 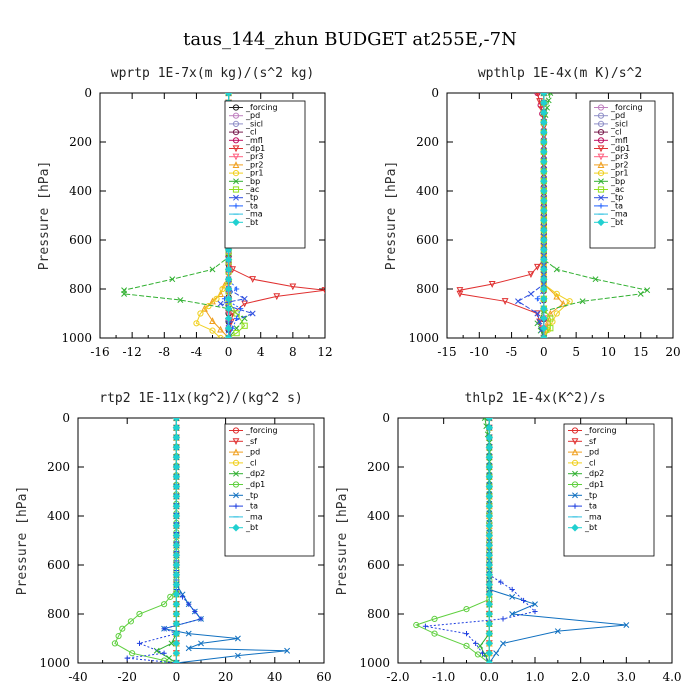 What do you see at coordinates (586, 473) in the screenshot?
I see `legend-entry: _dp2` at bounding box center [586, 473].